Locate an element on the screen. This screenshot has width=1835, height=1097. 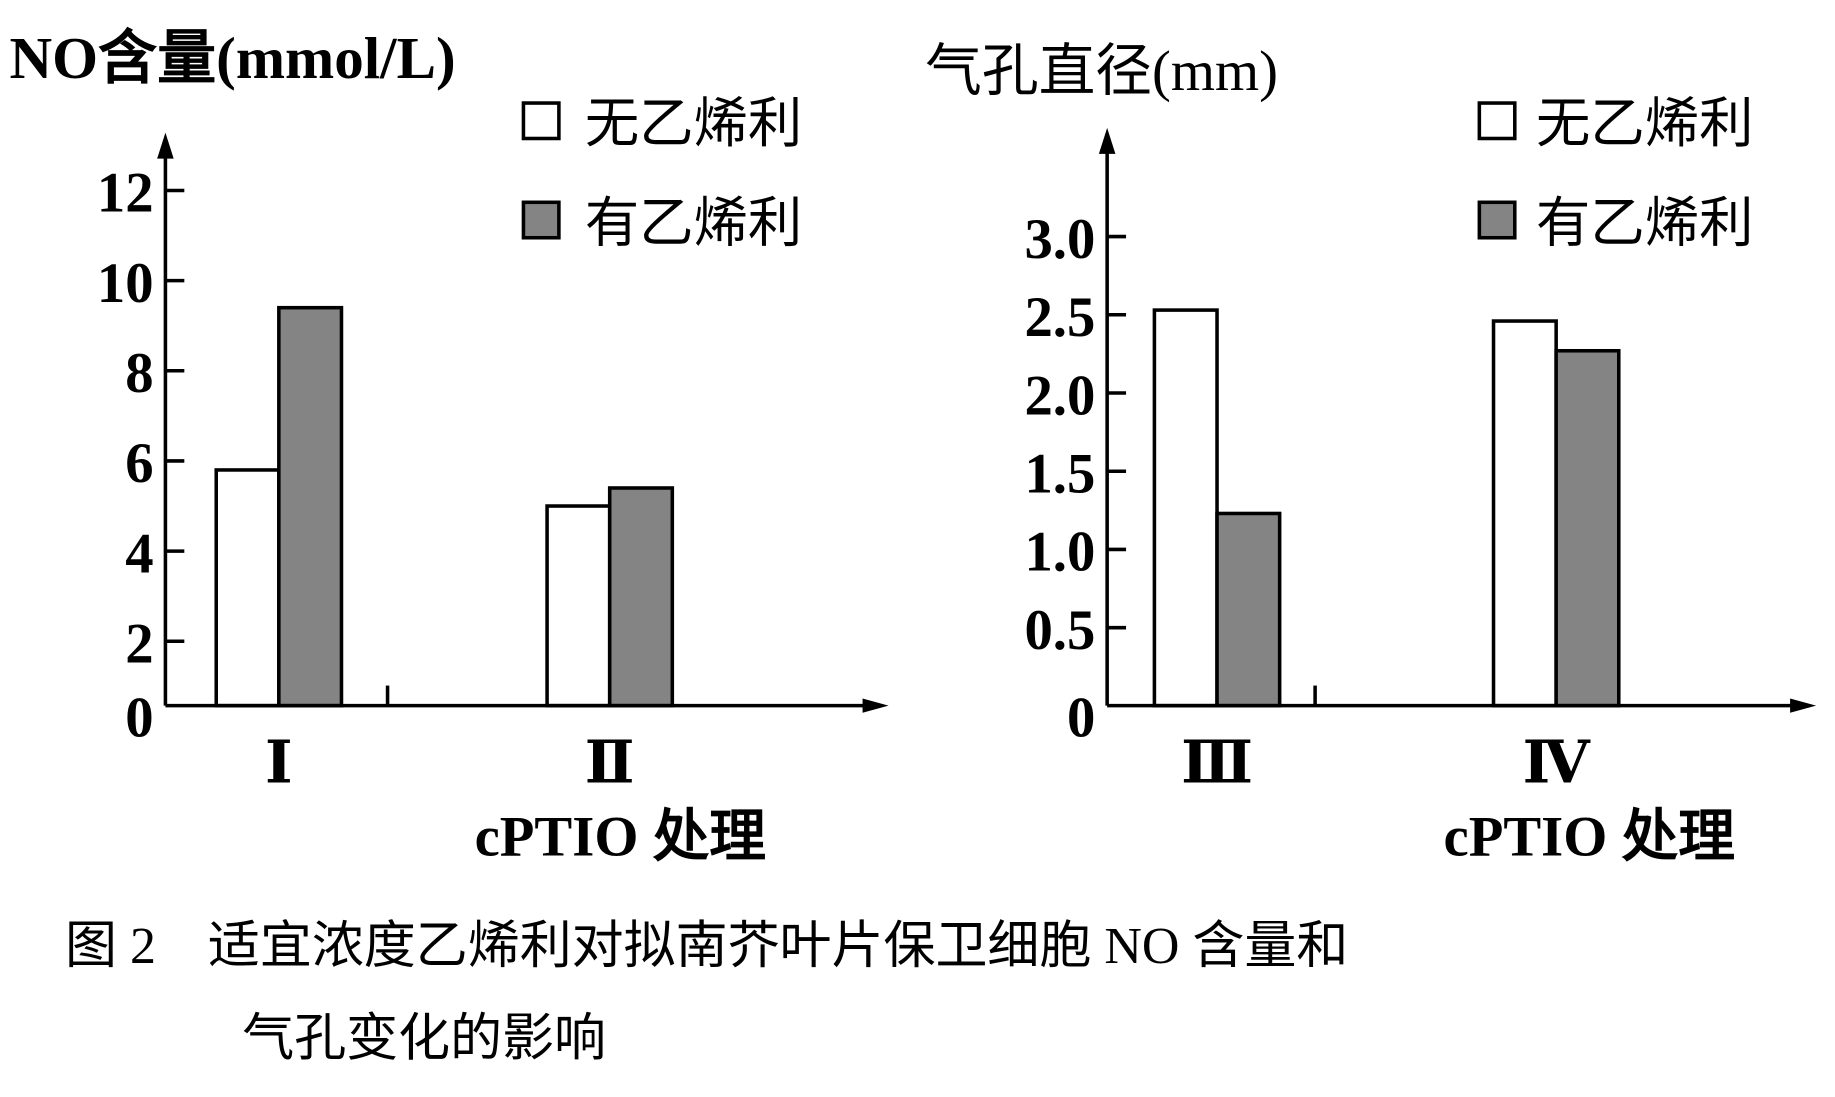
caption-line-2: 气孔变化的影响 is located at coordinates (424, 1038).